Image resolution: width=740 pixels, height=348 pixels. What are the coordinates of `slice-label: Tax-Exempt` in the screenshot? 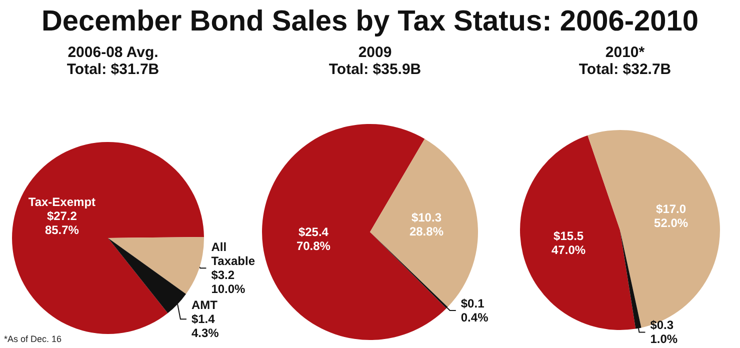 It's located at (62, 202).